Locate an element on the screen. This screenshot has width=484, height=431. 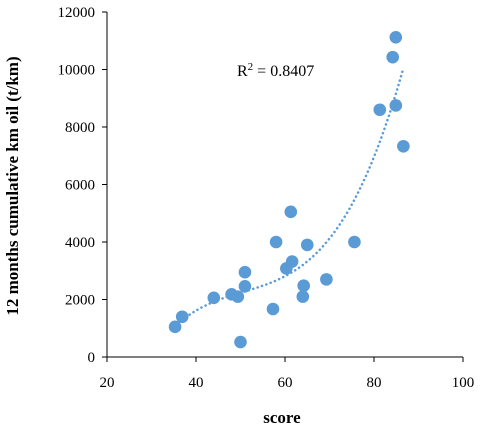
y-tick-label: 6000 is located at coordinates (80, 186).